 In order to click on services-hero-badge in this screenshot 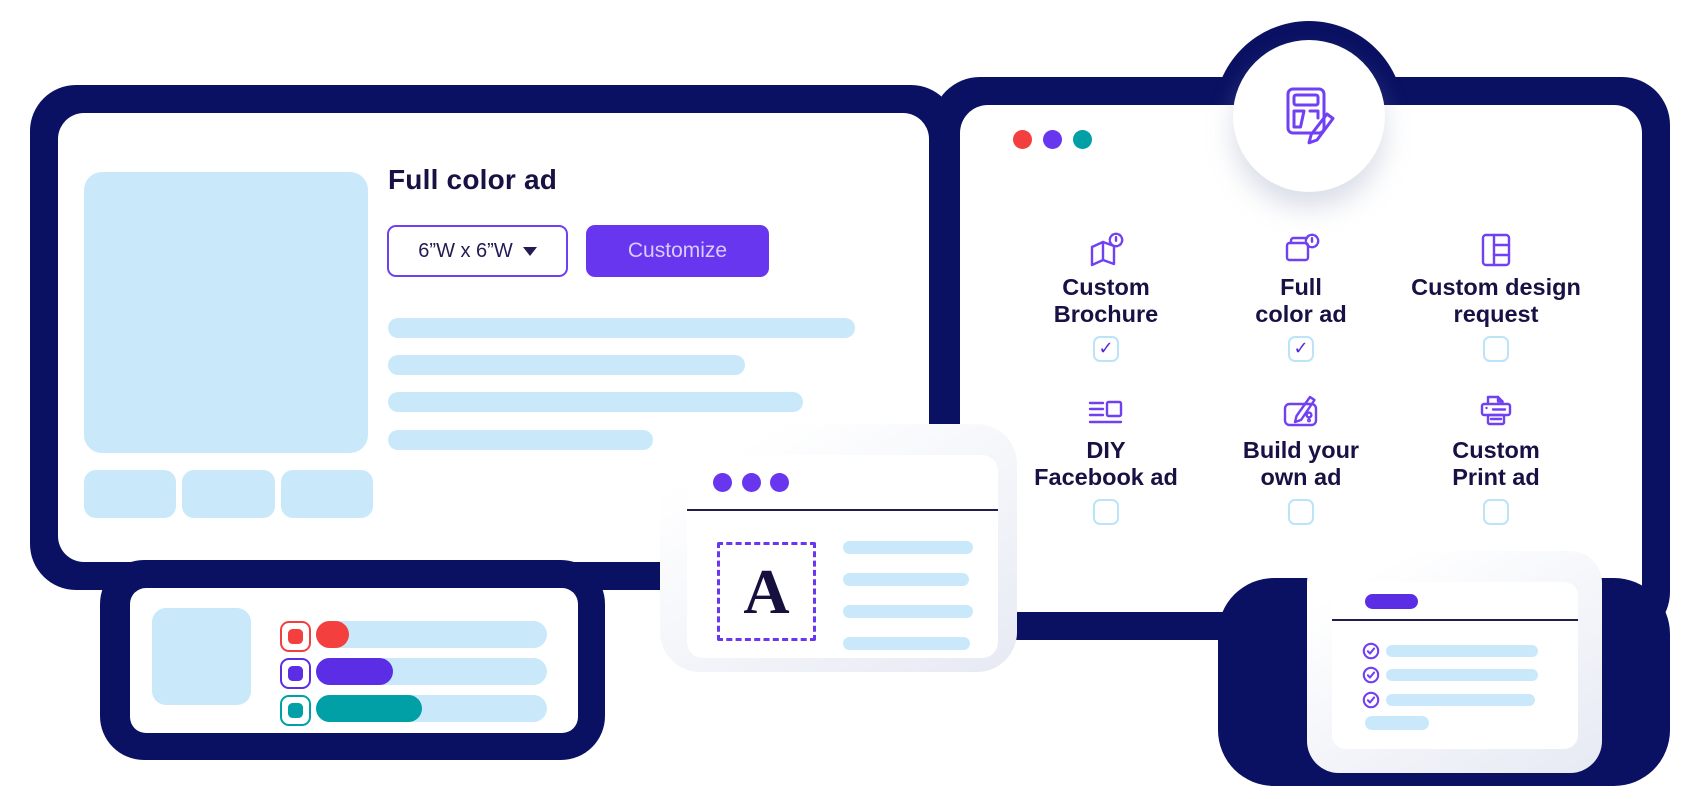, I will do `click(1309, 116)`.